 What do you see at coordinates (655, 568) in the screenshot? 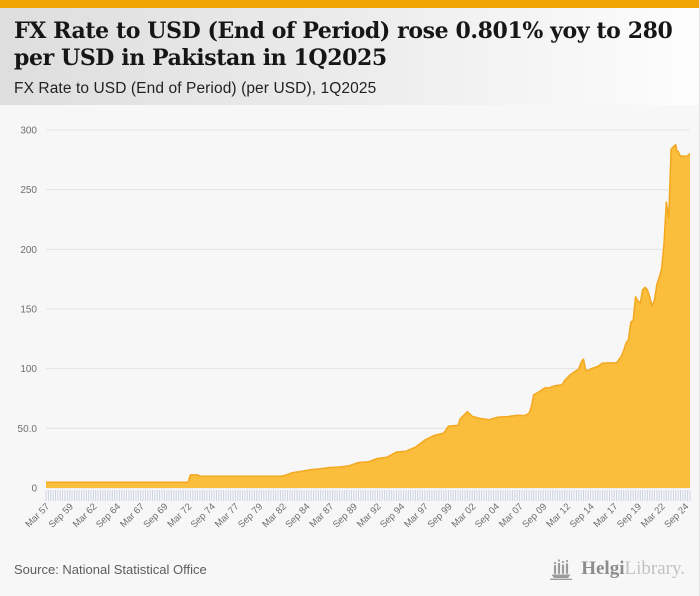
I see `logo-text-secondary: Library.` at bounding box center [655, 568].